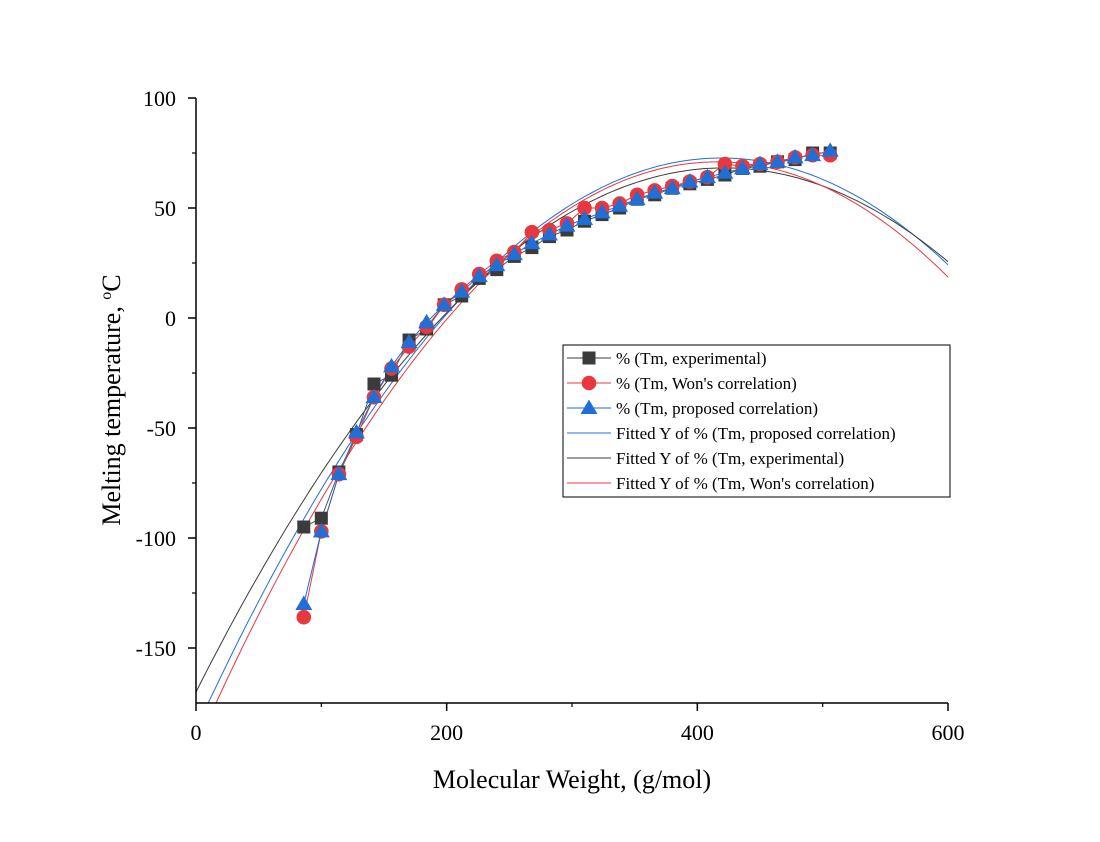 This screenshot has width=1100, height=842. Describe the element at coordinates (106, 296) in the screenshot. I see `y-axis-title-degree: o` at that location.